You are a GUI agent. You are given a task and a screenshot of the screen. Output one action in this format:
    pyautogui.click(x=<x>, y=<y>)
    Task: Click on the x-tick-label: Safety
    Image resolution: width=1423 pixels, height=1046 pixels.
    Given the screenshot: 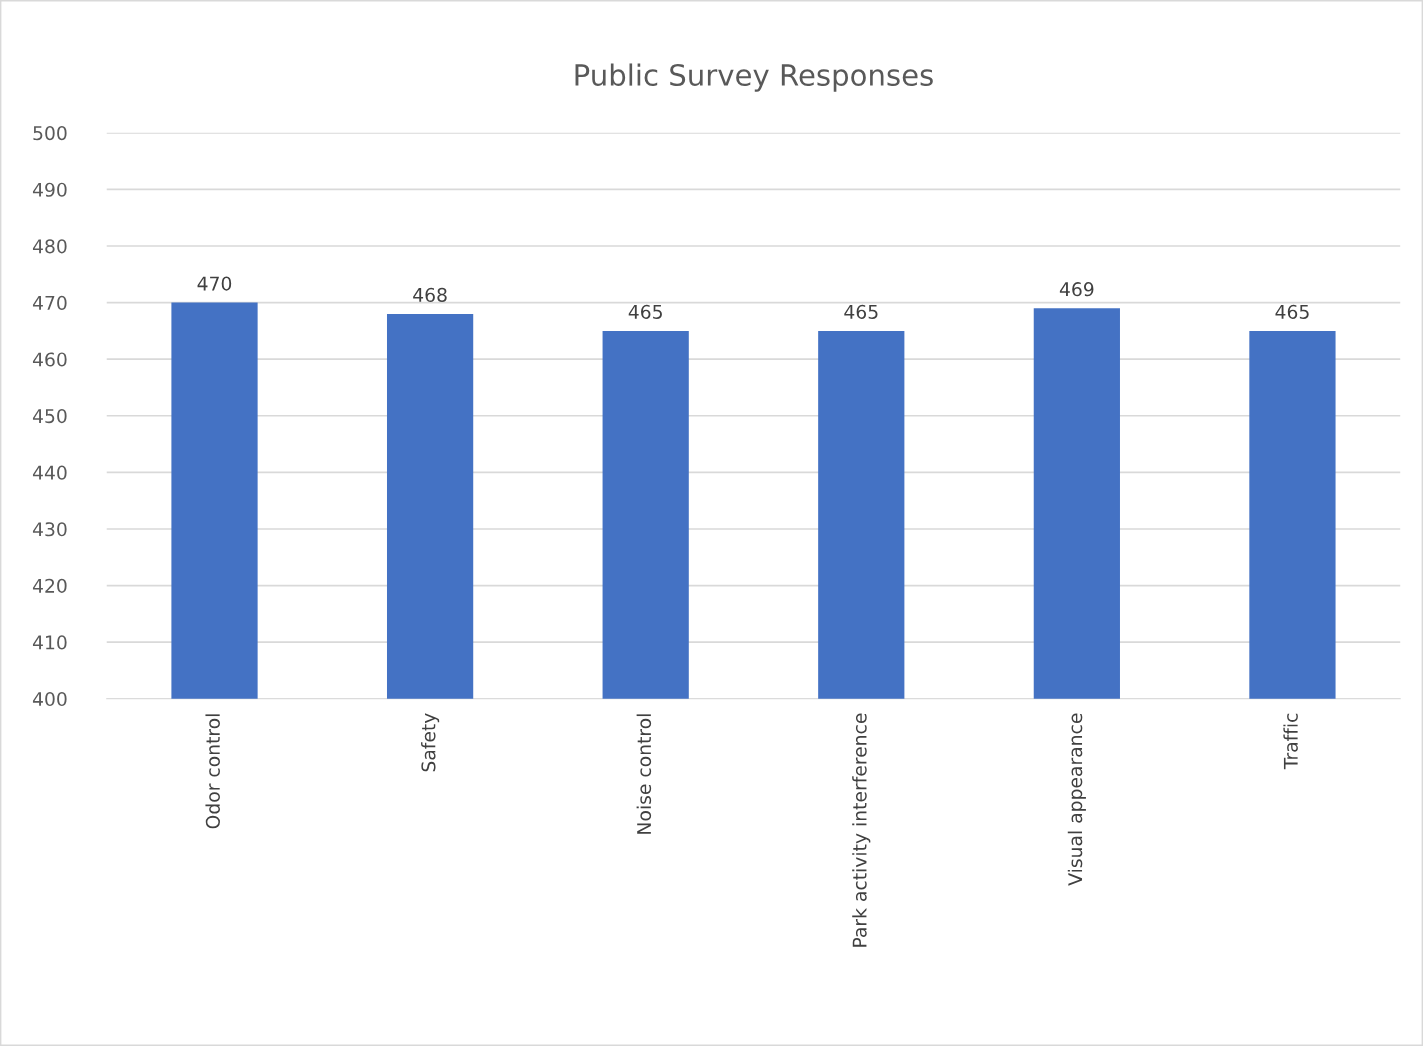 What is the action you would take?
    pyautogui.click(x=430, y=742)
    